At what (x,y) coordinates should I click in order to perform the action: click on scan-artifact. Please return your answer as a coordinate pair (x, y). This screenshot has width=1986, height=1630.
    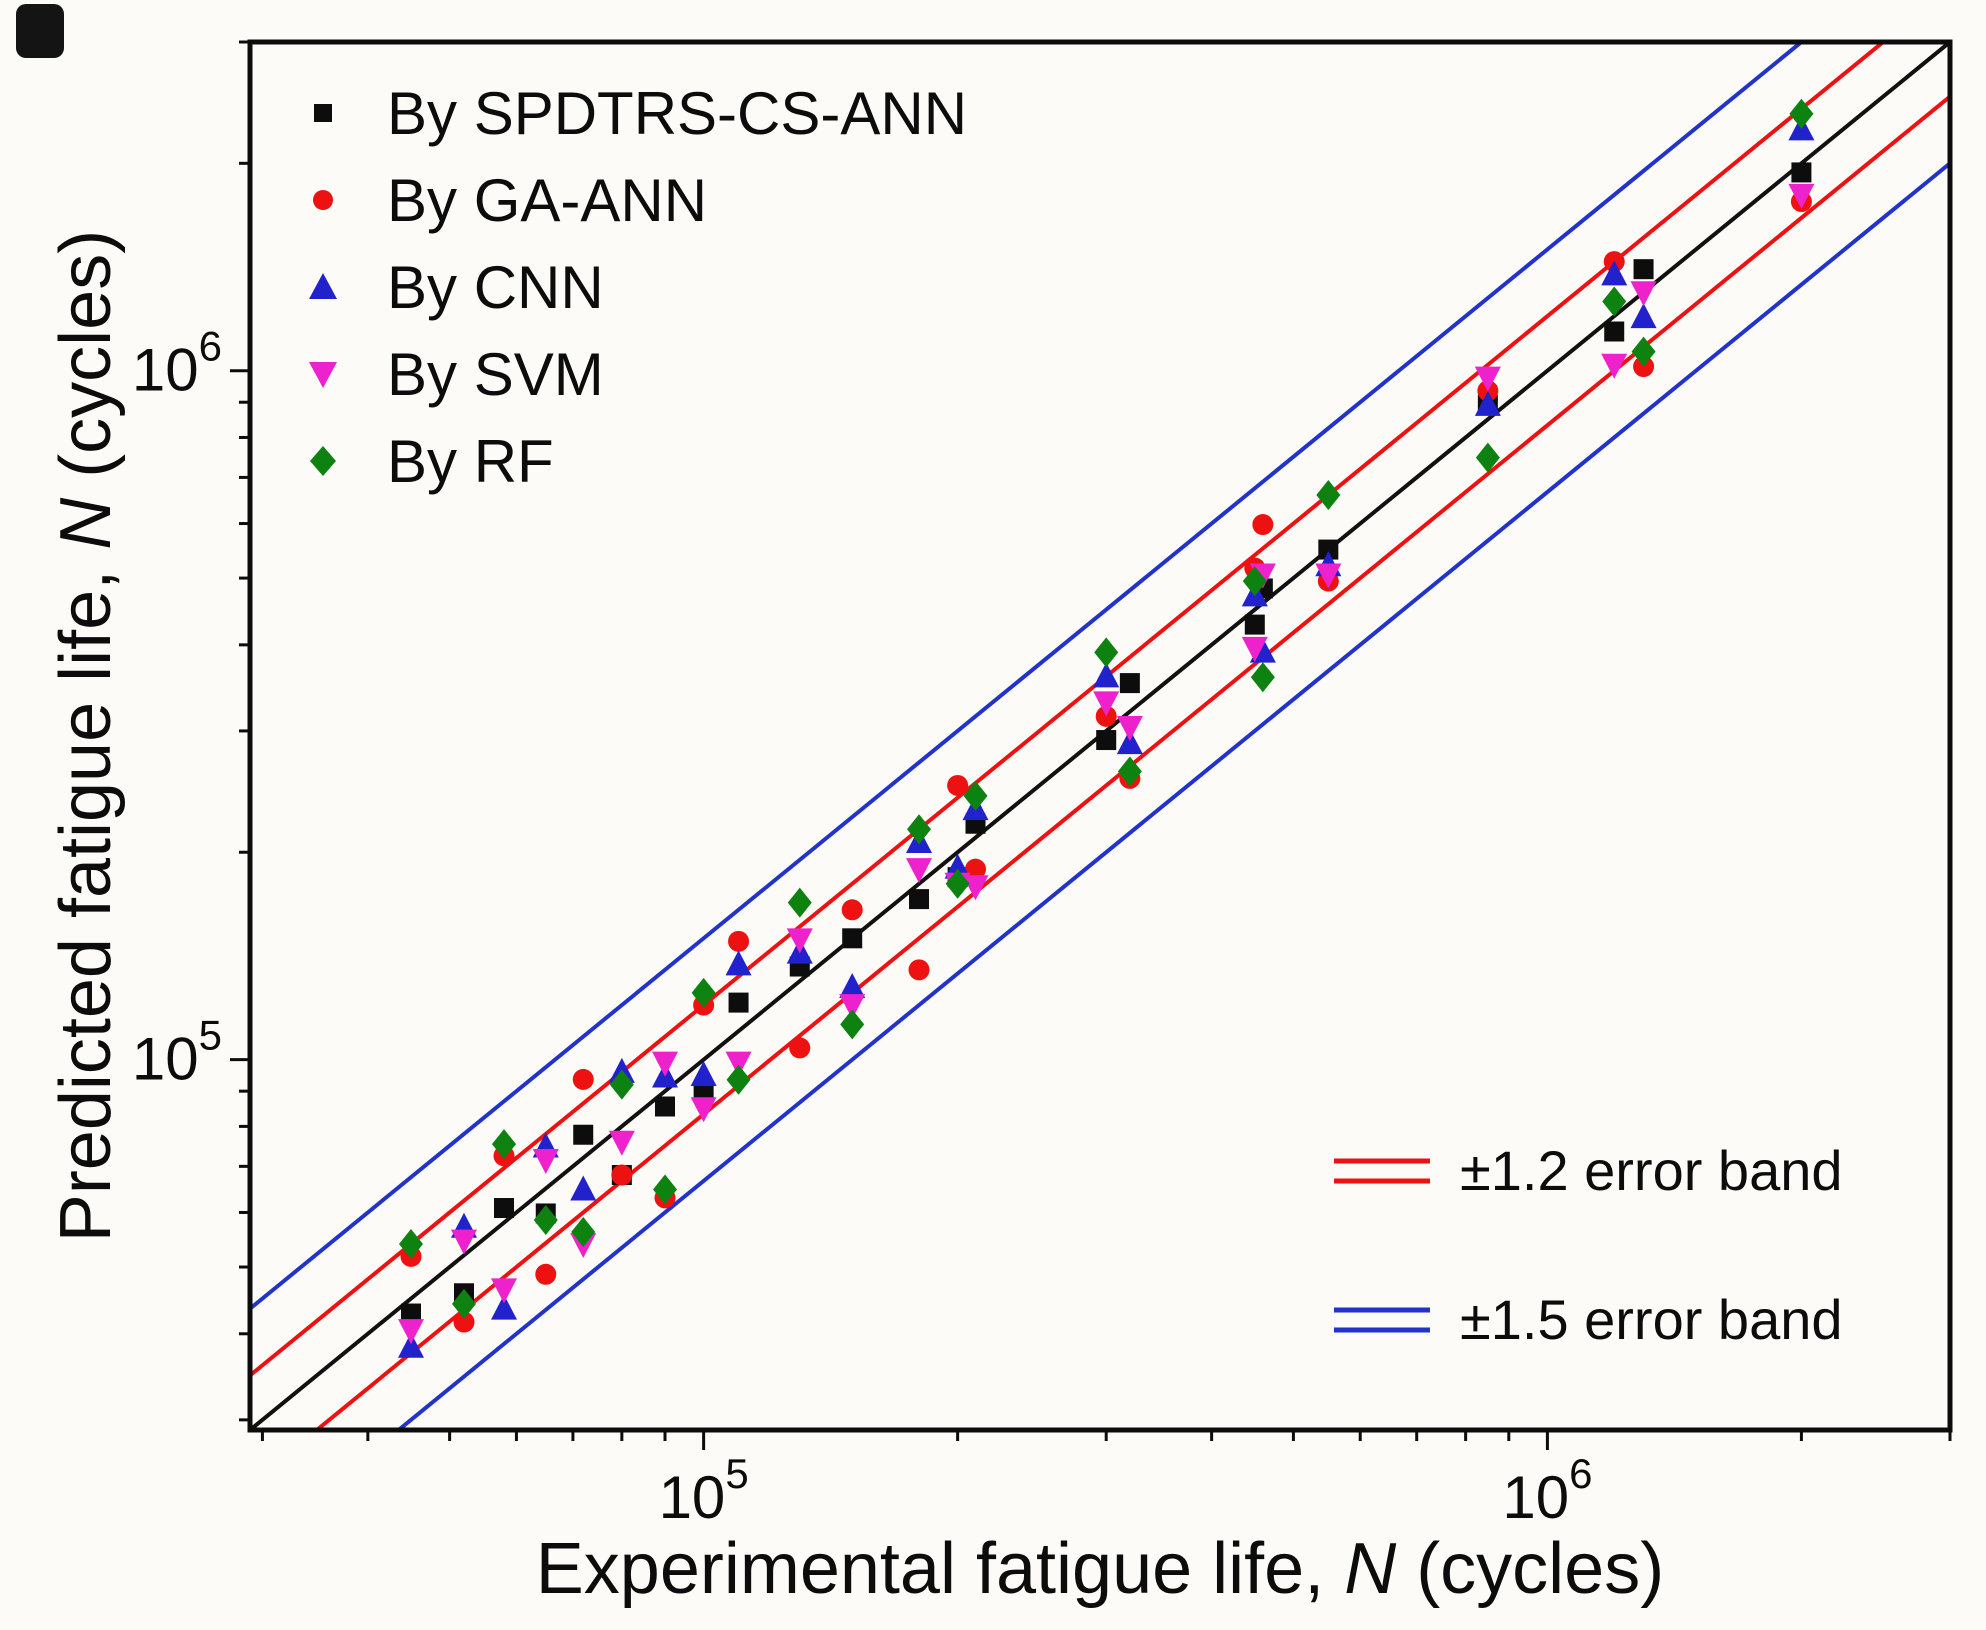
    Looking at the image, I should click on (40, 31).